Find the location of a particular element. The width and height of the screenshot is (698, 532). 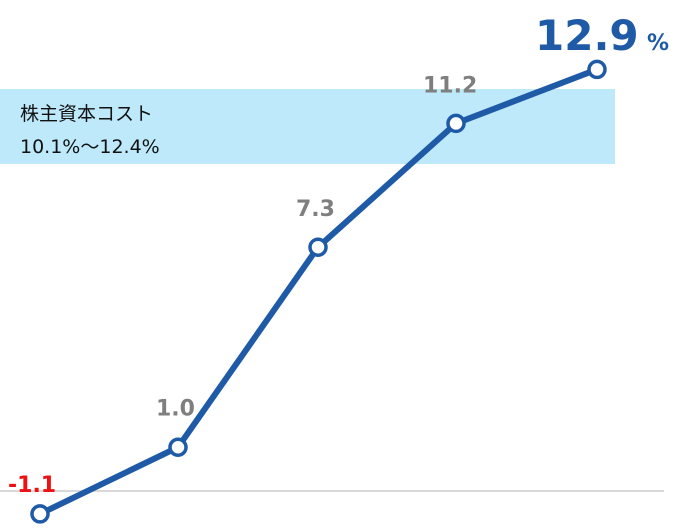

data-label-3: 7.3 is located at coordinates (315, 209).